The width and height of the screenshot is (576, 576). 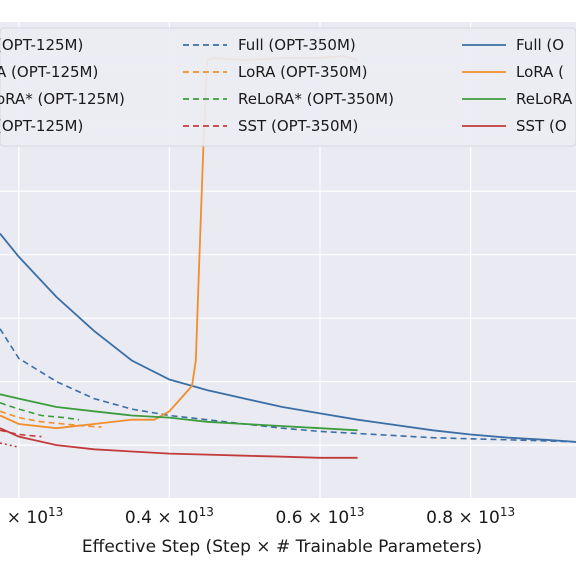 I want to click on x-tick-label-1: 0.4 × 1013, so click(x=169, y=516).